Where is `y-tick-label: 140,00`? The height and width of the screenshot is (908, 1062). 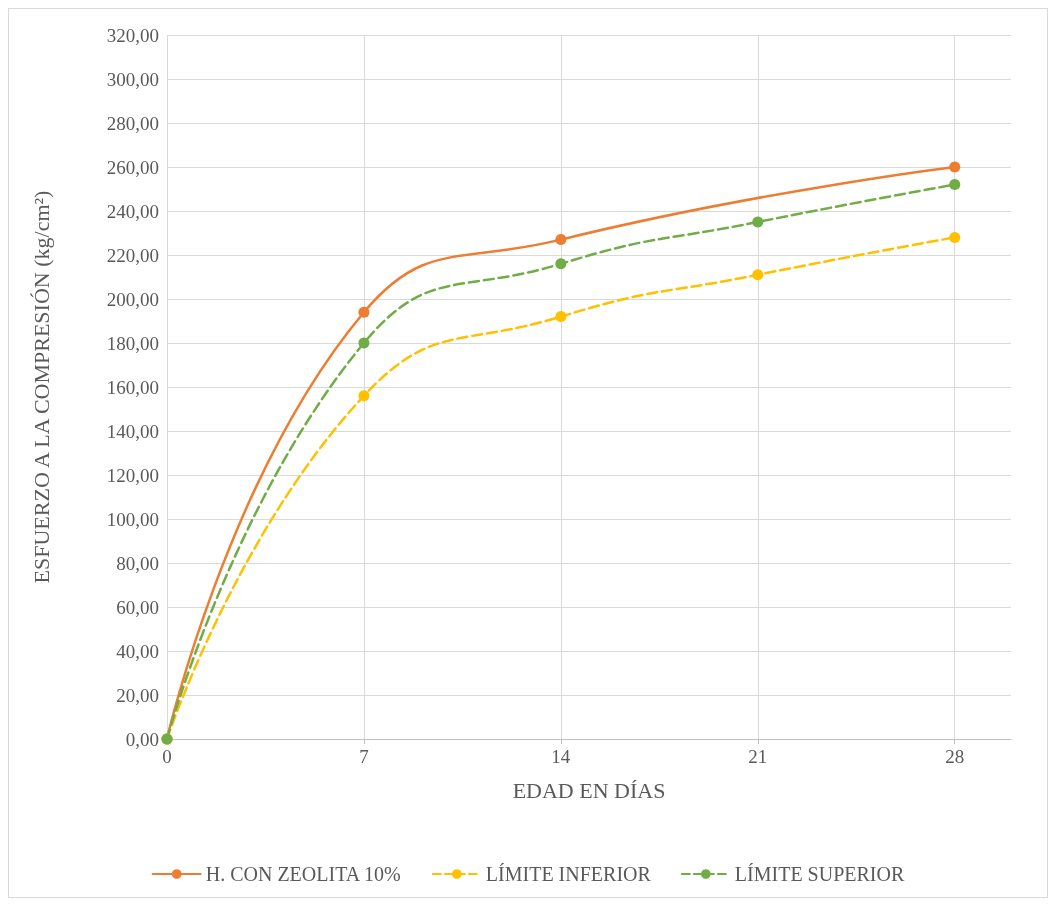 y-tick-label: 140,00 is located at coordinates (132, 431).